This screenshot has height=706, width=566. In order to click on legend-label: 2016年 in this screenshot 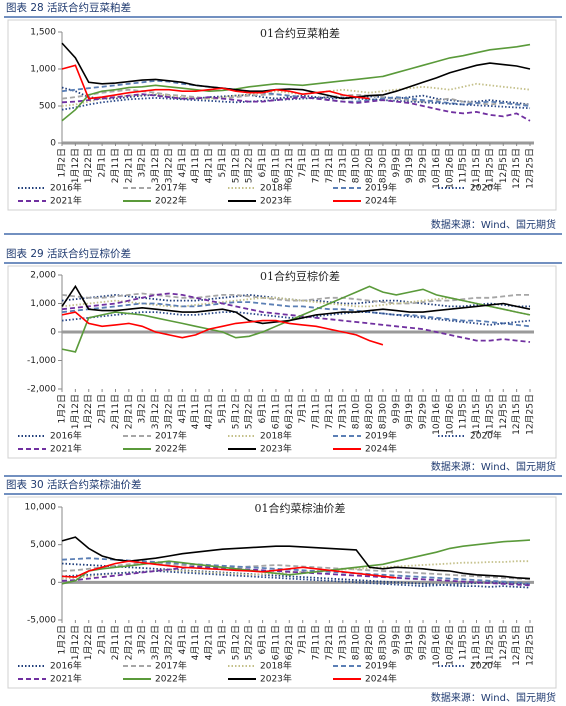, I will do `click(66, 666)`.